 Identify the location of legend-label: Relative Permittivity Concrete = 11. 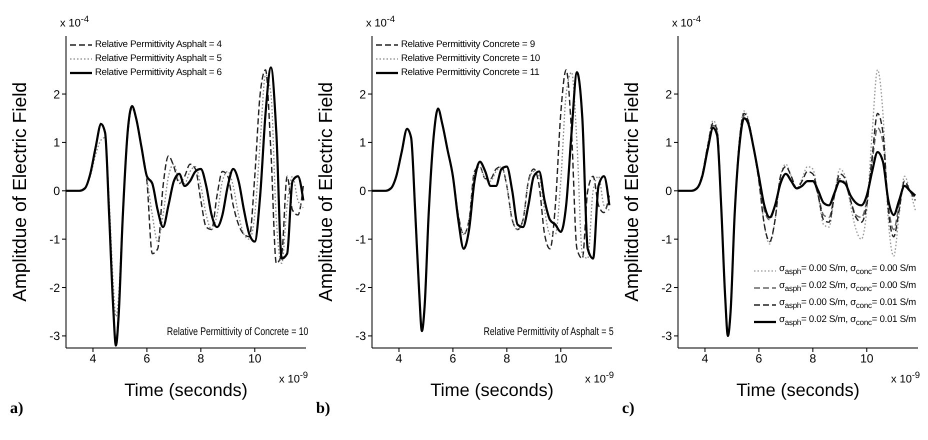
(470, 73).